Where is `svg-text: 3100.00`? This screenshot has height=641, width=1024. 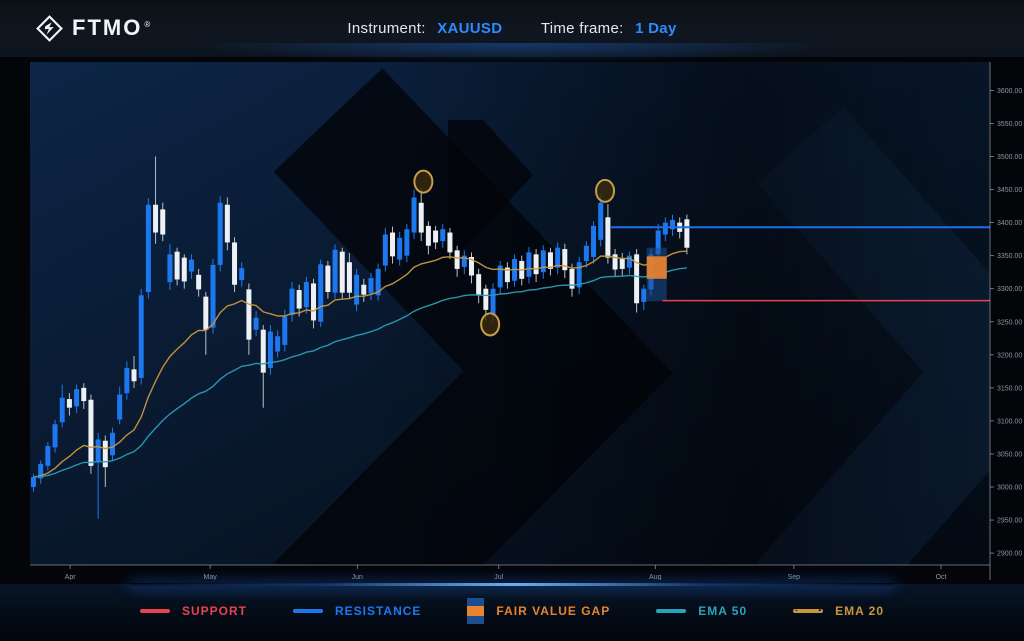 svg-text: 3100.00 is located at coordinates (1009, 421).